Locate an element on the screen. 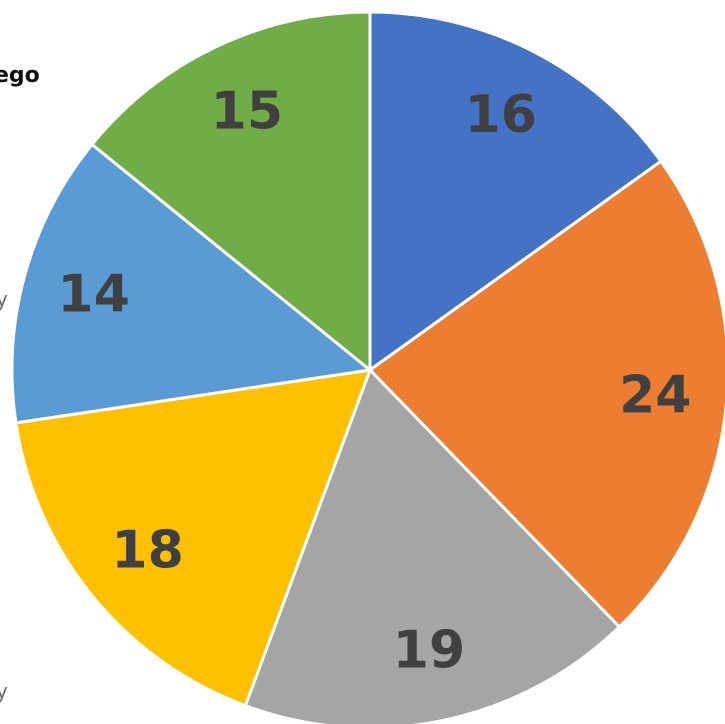 The width and height of the screenshot is (725, 724). data-label: 18 is located at coordinates (147, 550).